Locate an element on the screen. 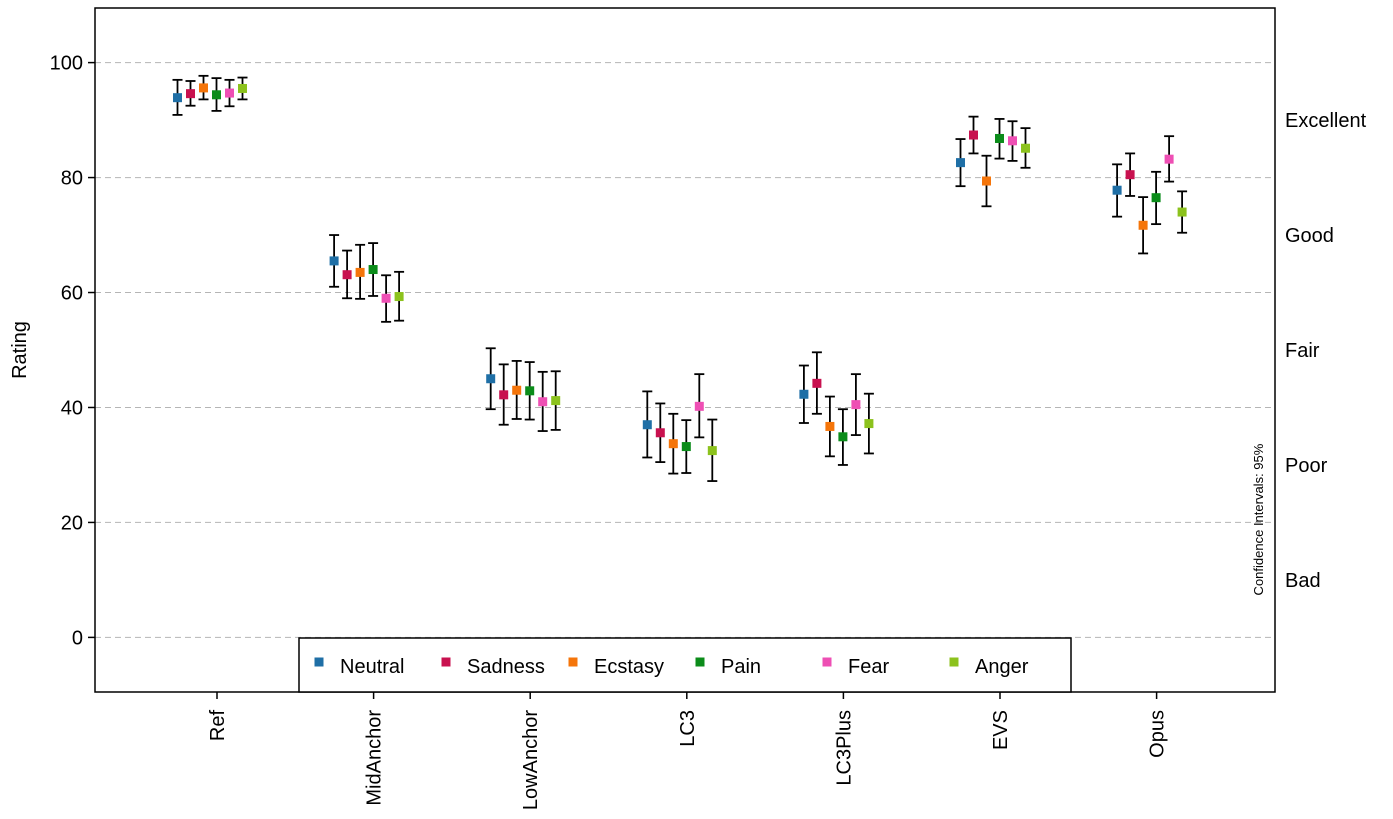  y-axis-ticks: 0 20 40 60 80 100 is located at coordinates (72, 351).